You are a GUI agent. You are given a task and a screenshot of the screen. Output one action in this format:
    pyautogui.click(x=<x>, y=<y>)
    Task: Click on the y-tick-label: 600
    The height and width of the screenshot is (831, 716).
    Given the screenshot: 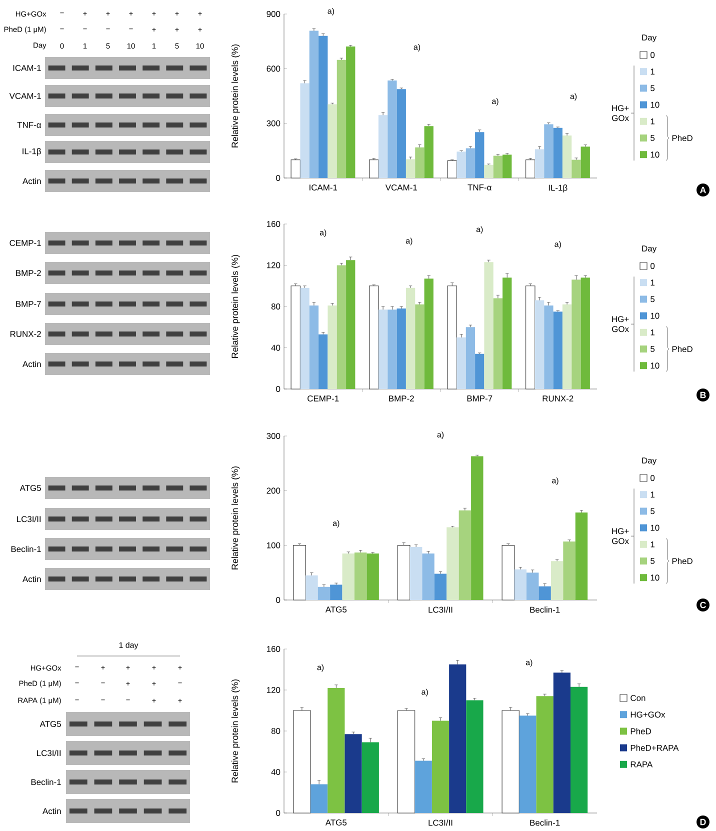 What is the action you would take?
    pyautogui.click(x=273, y=69)
    